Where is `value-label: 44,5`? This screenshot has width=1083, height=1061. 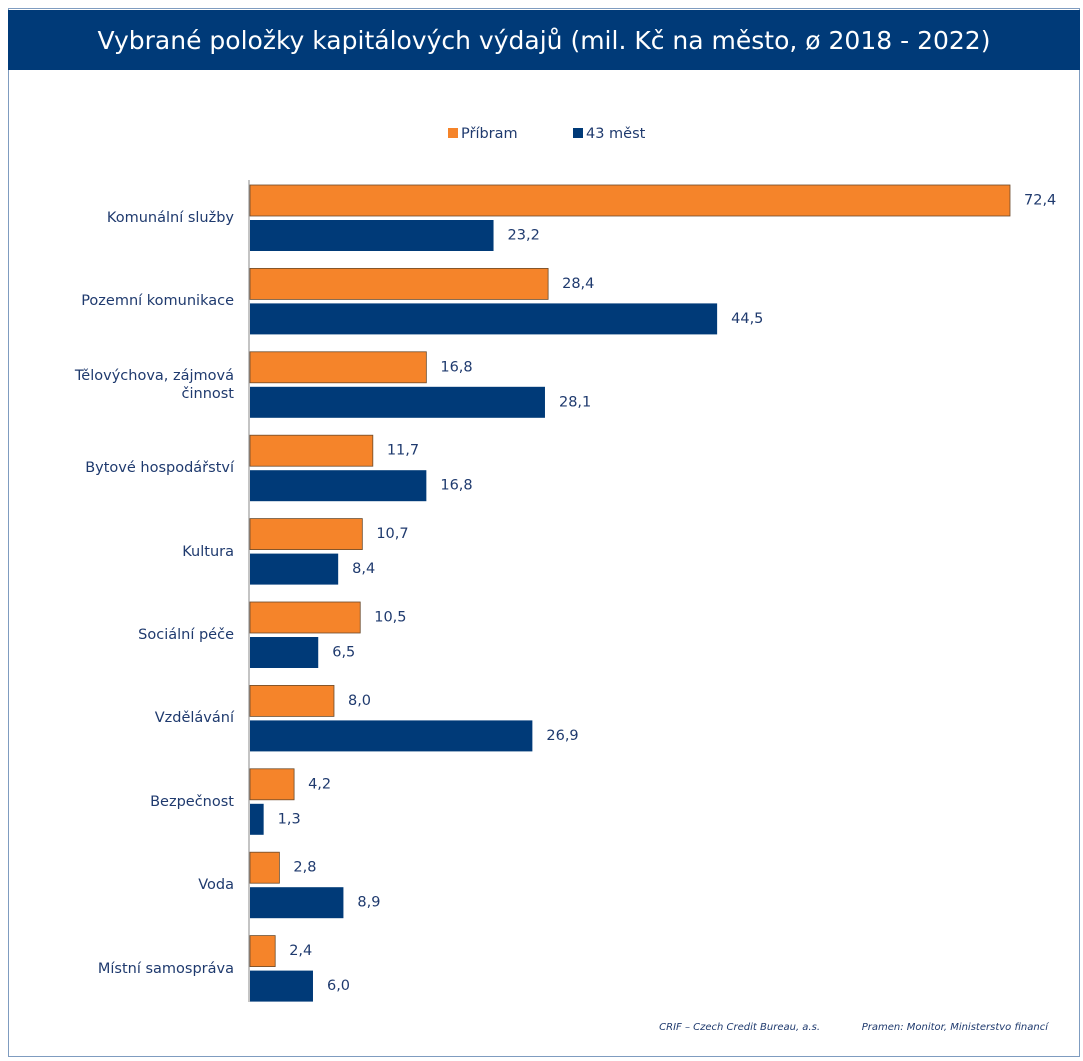
value-label: 44,5 is located at coordinates (747, 319).